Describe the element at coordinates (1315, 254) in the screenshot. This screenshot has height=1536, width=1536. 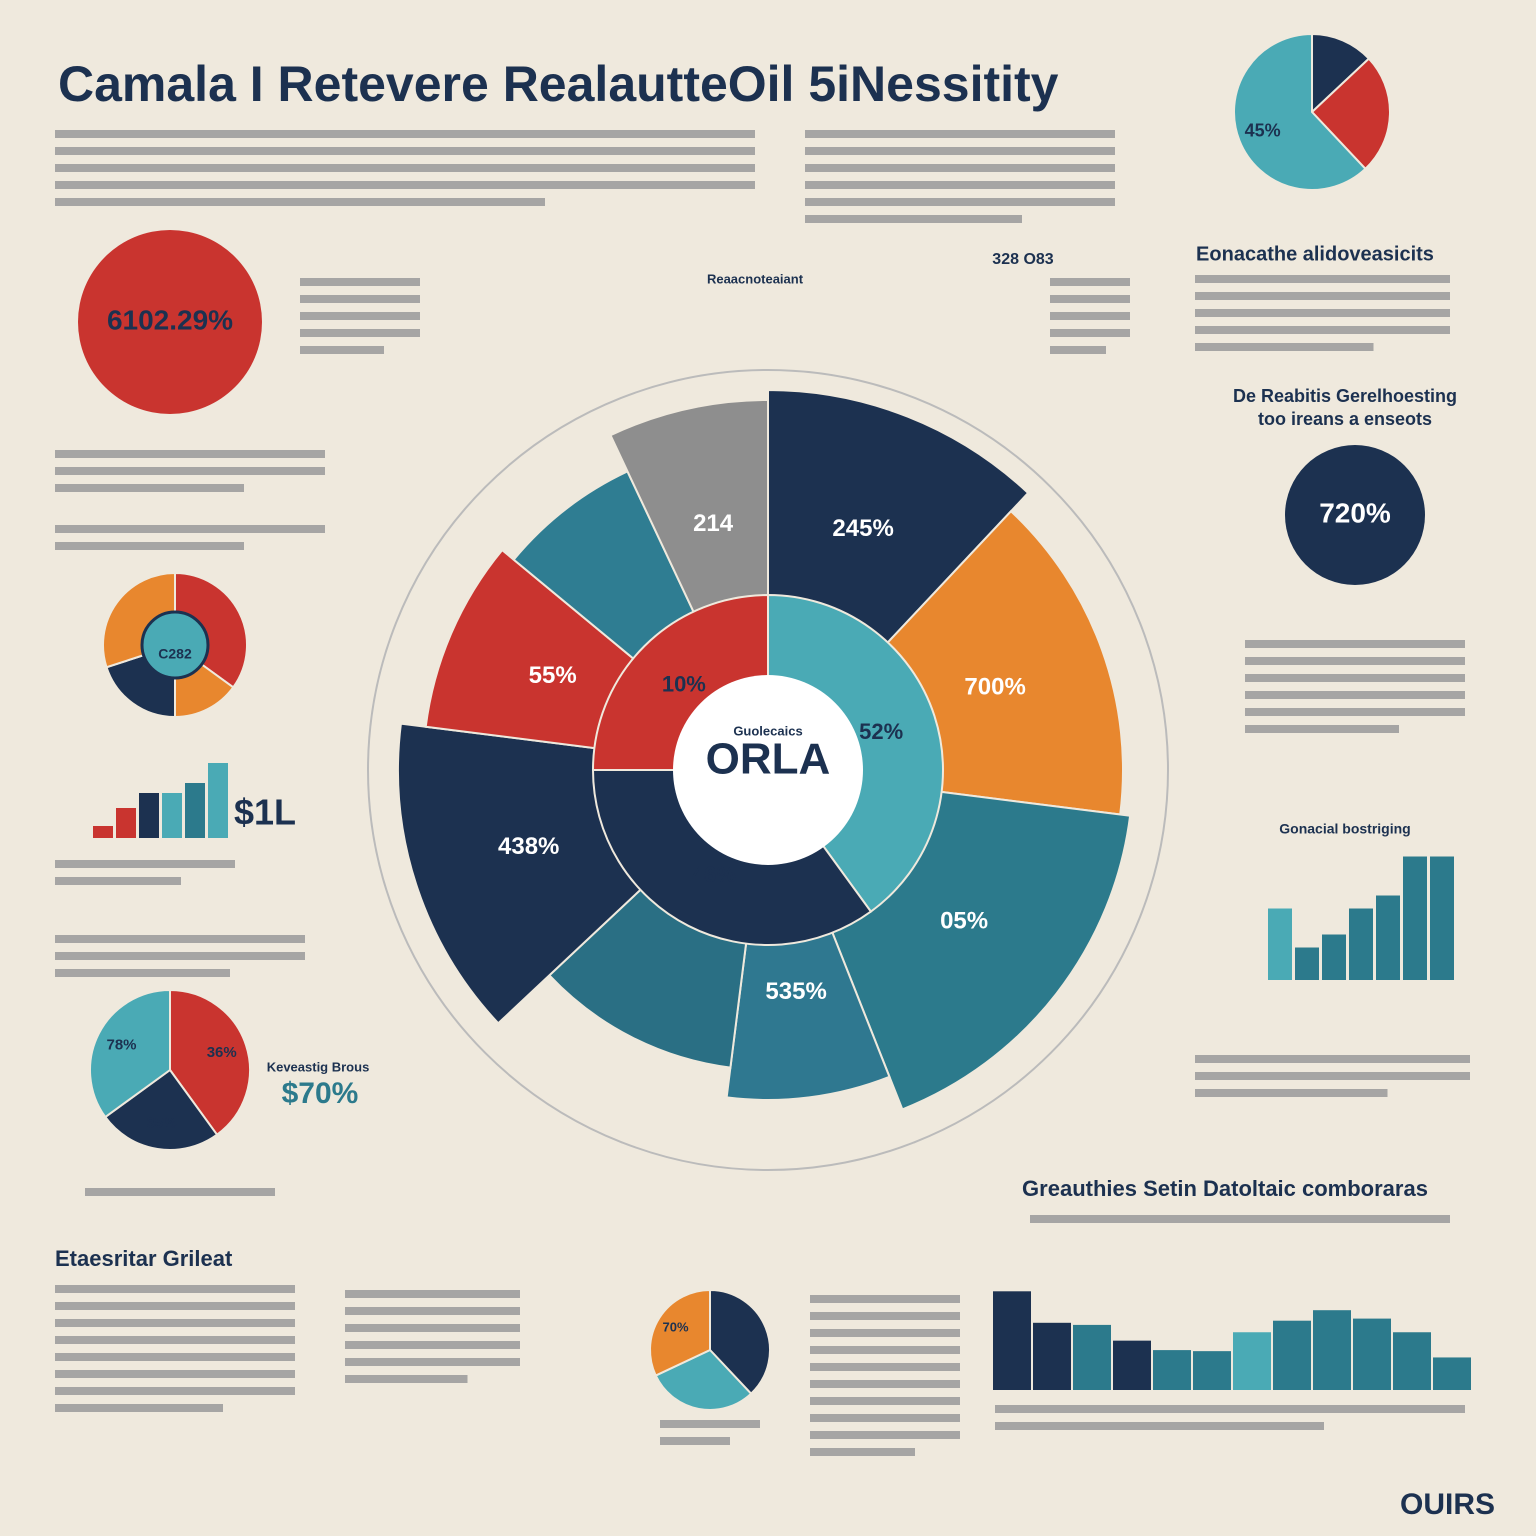
I see `annotation: Eonacathe alidoveasicits` at that location.